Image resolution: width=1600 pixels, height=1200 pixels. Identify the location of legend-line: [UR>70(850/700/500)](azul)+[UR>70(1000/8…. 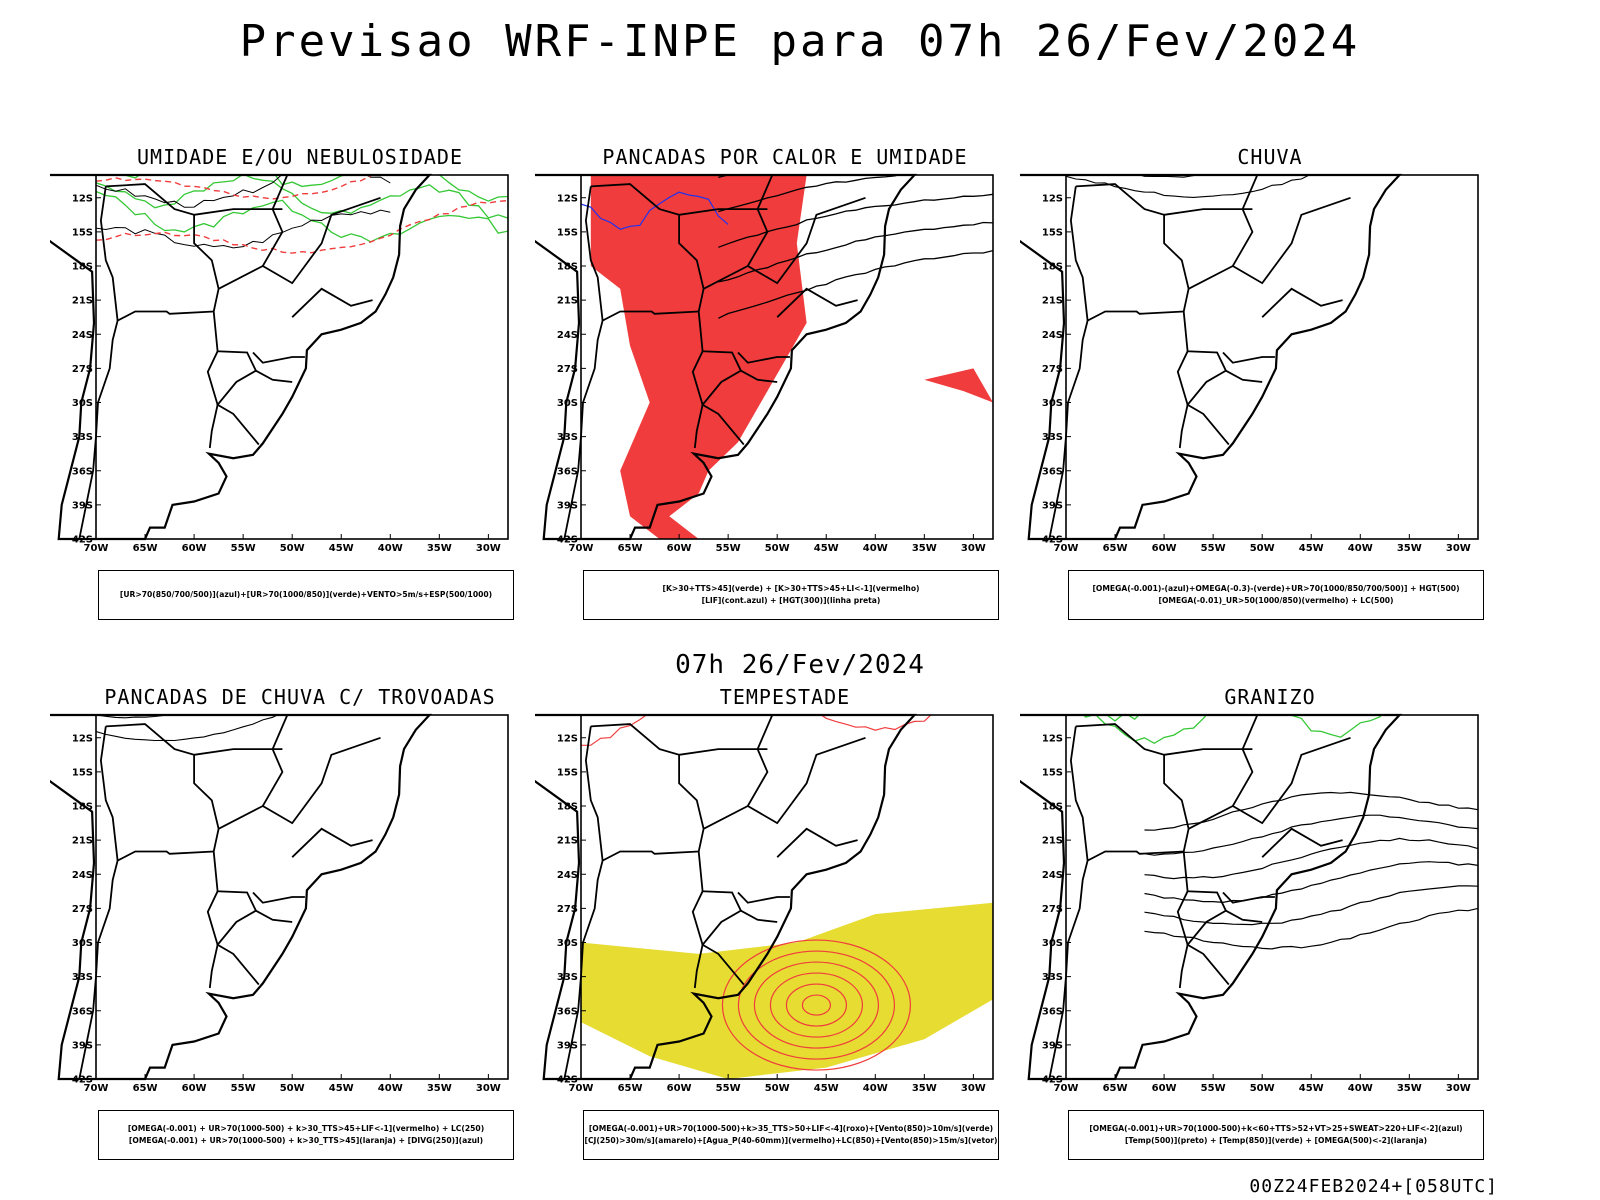
(306, 594).